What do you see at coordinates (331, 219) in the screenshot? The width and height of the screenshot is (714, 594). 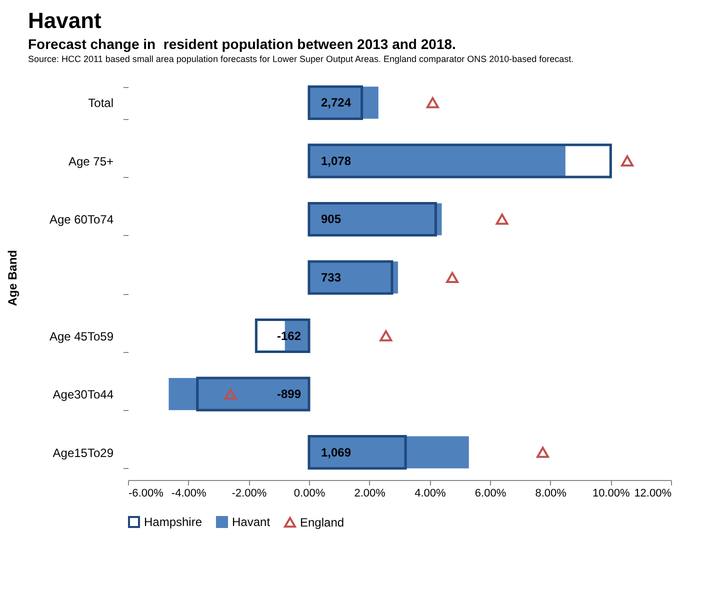 I see `annotation: 905` at bounding box center [331, 219].